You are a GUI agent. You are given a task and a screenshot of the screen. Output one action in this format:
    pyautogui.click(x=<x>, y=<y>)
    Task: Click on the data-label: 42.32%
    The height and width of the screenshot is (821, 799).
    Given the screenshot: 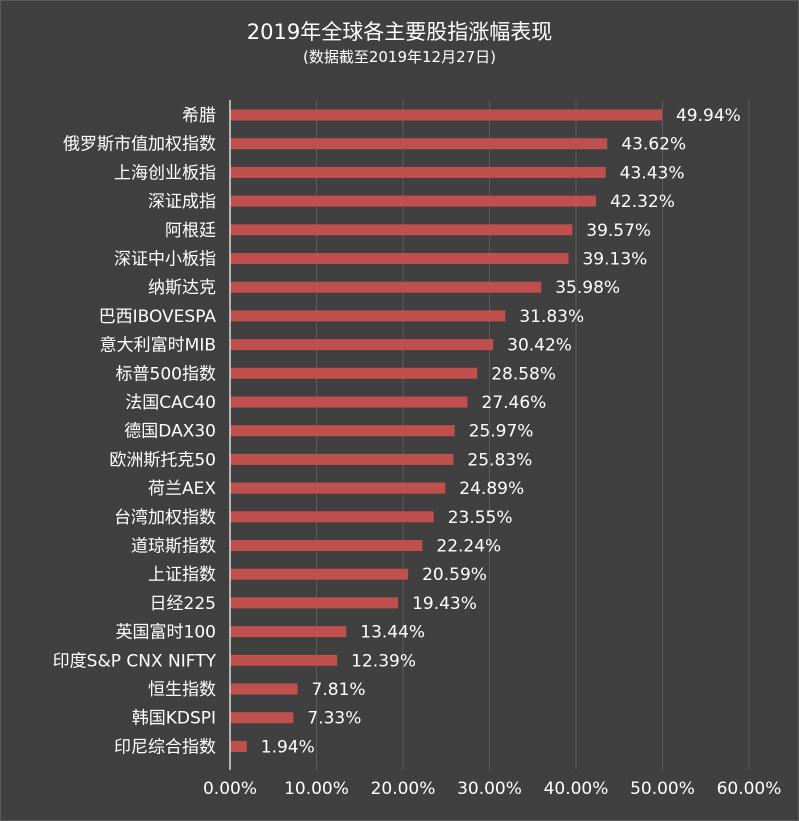 What is the action you would take?
    pyautogui.click(x=642, y=202)
    